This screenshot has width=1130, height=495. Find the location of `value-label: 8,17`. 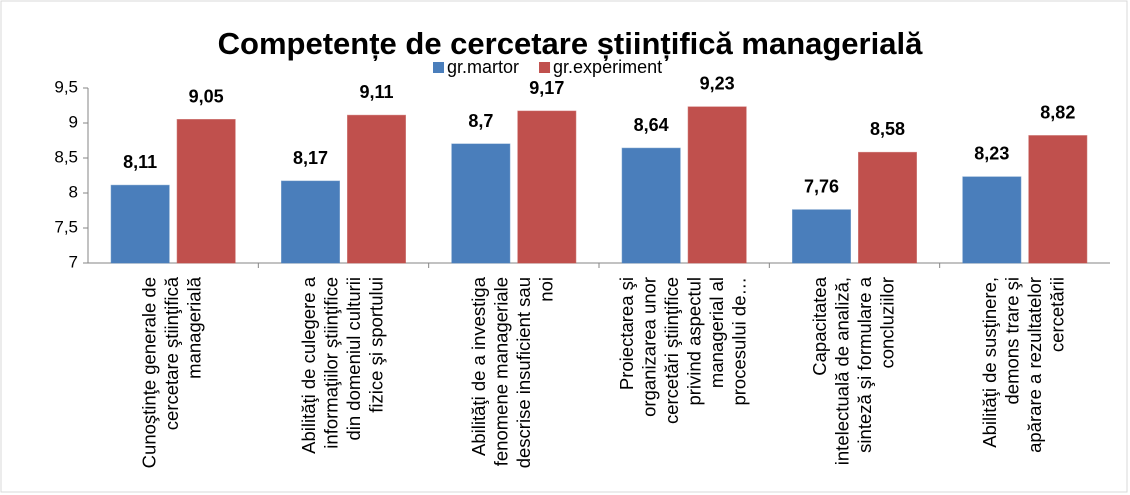

value-label: 8,17 is located at coordinates (310, 158).